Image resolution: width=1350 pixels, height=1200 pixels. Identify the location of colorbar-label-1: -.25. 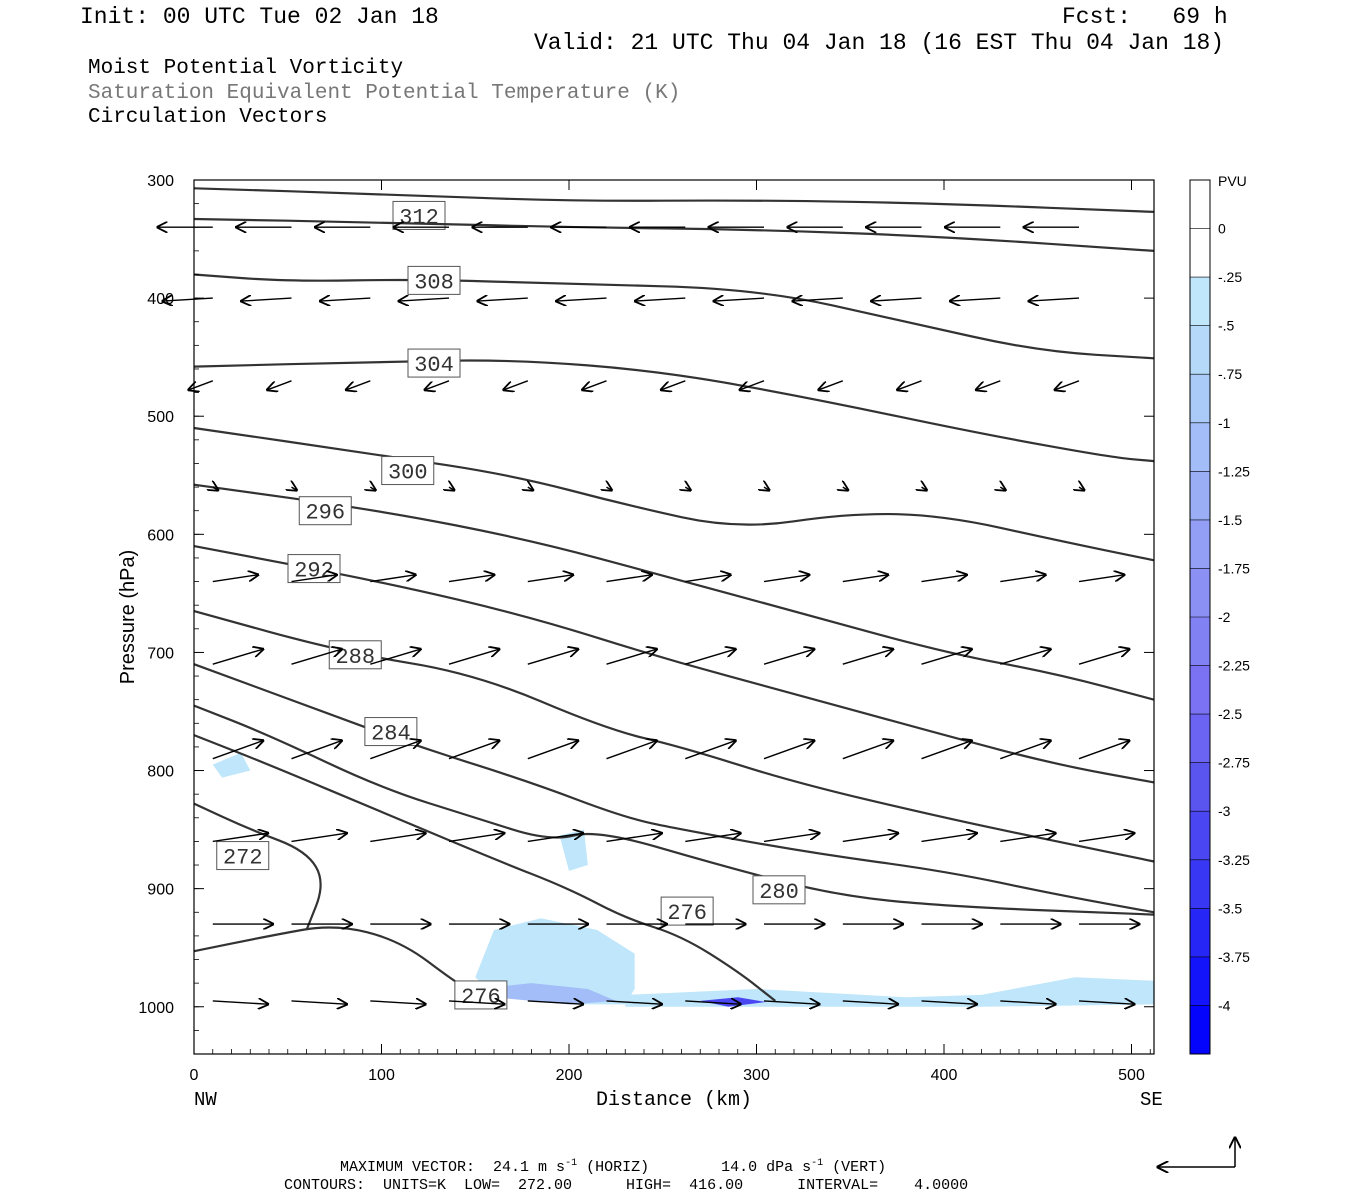
(1230, 277).